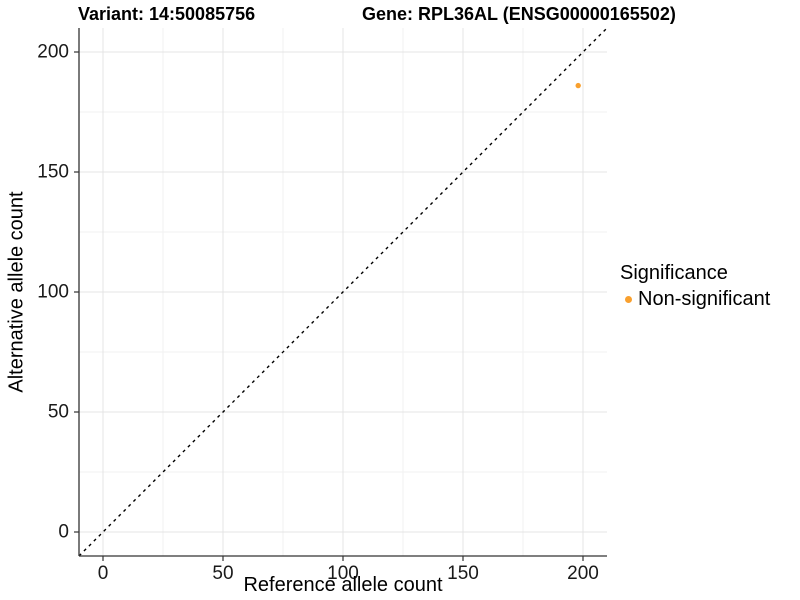 The image size is (800, 600). I want to click on data-point, so click(578, 85).